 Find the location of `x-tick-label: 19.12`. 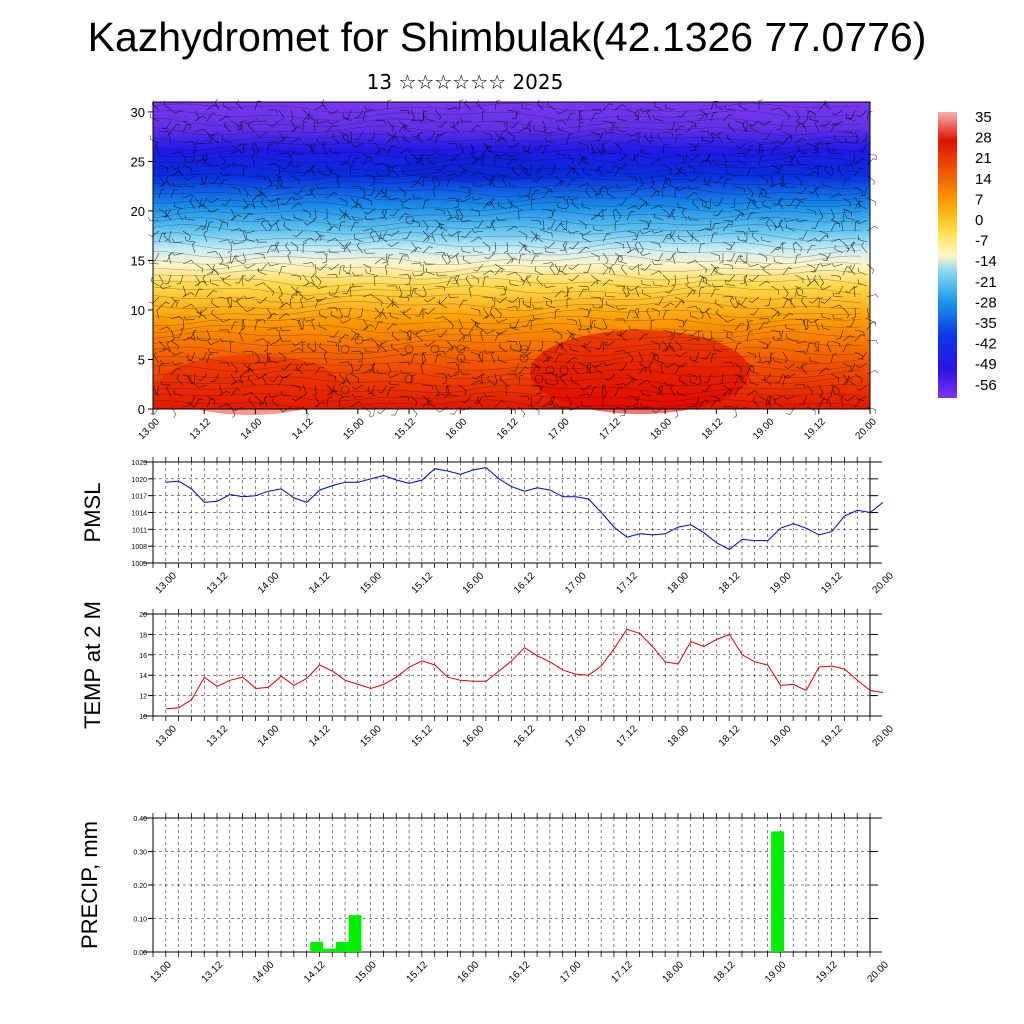

x-tick-label: 19.12 is located at coordinates (827, 972).